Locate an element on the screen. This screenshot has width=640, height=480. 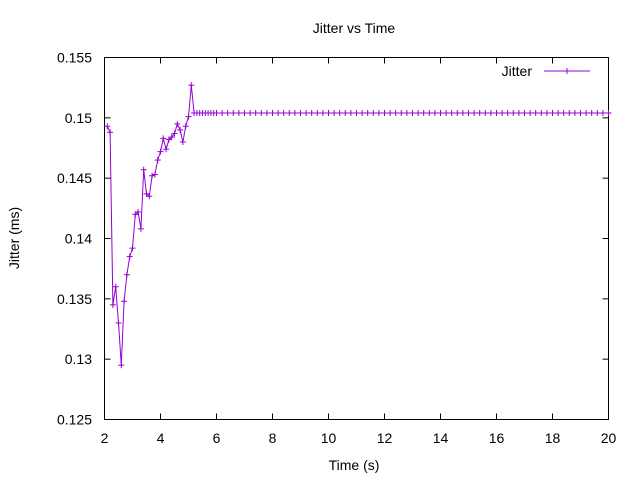
y-tick-label: 0.13 is located at coordinates (78, 359).